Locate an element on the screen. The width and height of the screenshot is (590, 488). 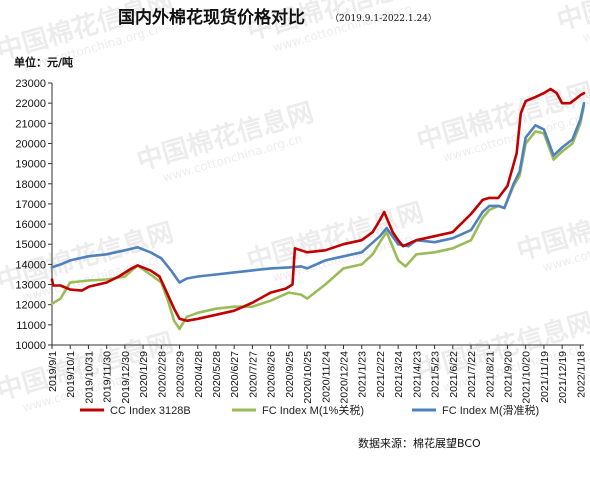
chart-subtitle: （2019.9.1-2022.1.24） is located at coordinates (383, 18).